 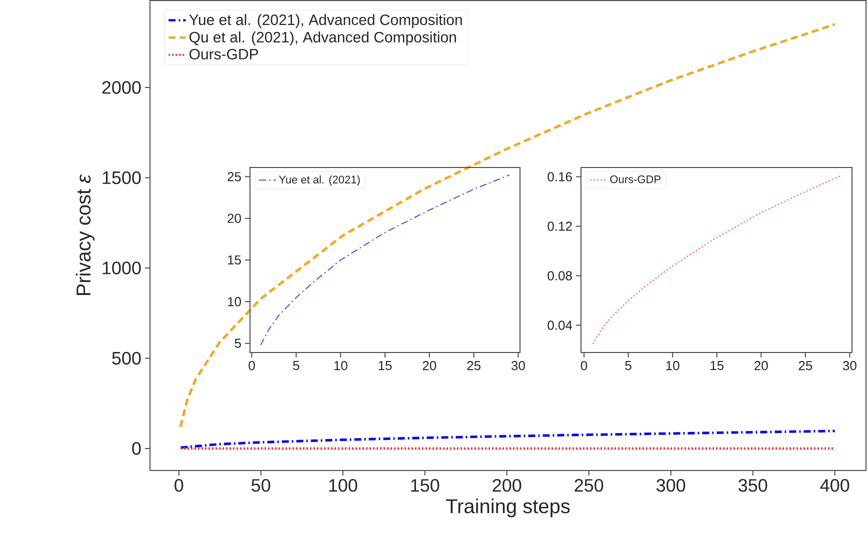 I want to click on y-tick-label: 0.16, so click(x=560, y=177).